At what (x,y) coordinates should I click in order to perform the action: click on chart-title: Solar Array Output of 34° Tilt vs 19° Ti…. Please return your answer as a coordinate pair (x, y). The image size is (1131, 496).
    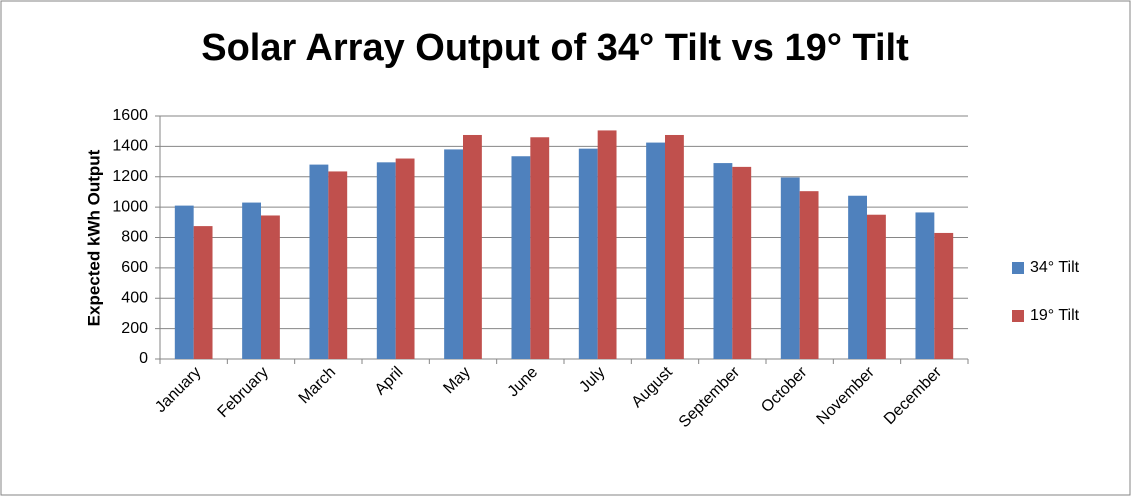
    Looking at the image, I should click on (555, 48).